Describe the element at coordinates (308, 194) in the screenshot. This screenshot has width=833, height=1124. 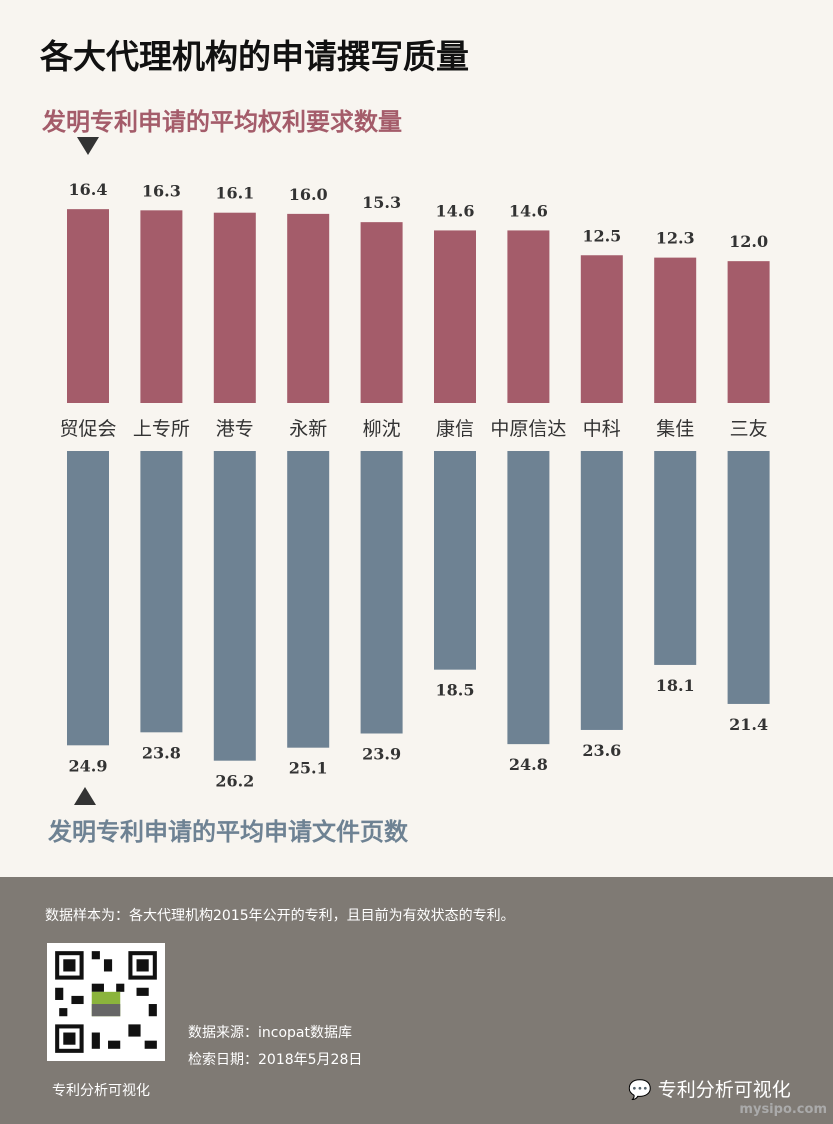
I see `value-label-claims: 16.0` at that location.